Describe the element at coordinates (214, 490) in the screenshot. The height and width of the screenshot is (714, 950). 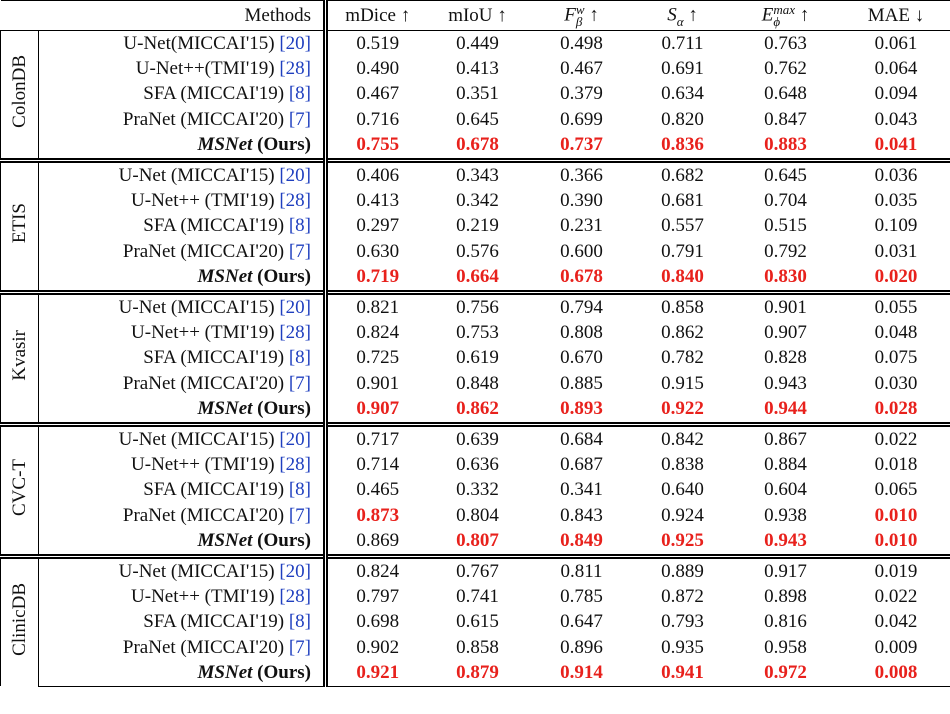
I see `method-name: SFA (MICCAI'19)` at that location.